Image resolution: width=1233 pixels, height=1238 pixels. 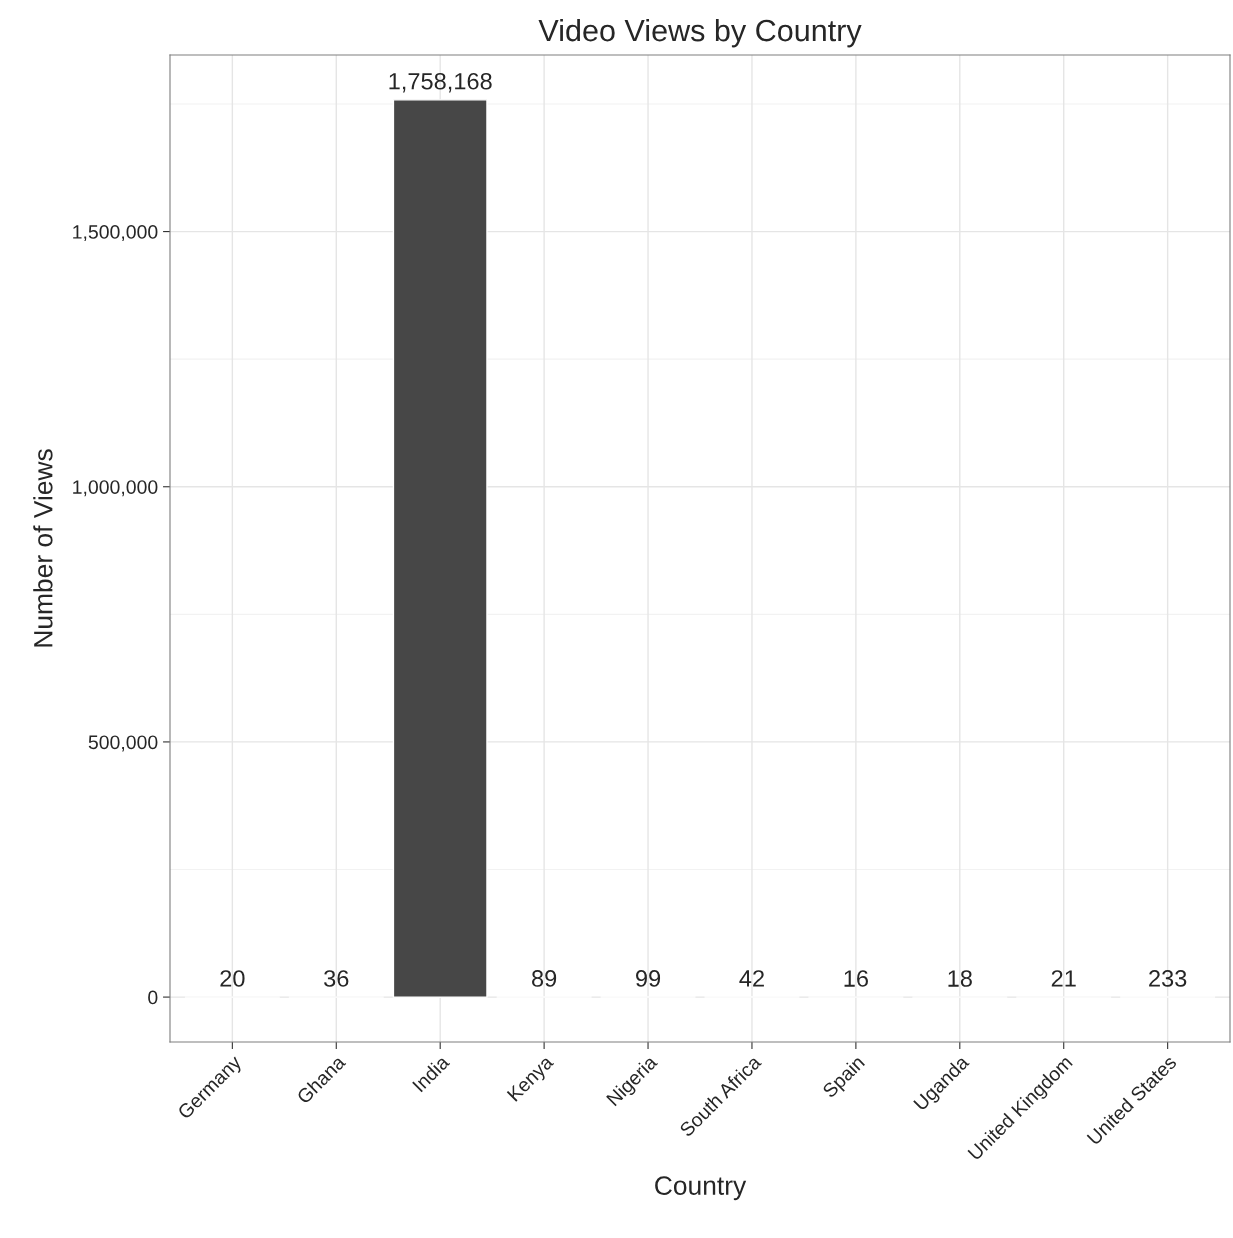 I want to click on data-label: 20, so click(x=232, y=978).